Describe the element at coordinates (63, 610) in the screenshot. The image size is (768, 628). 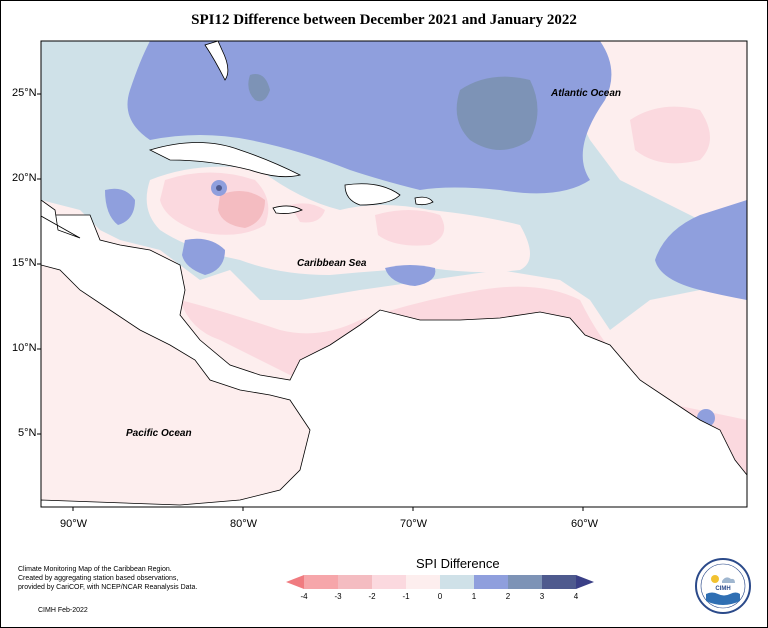
I see `date-note: CIMH Feb-2022` at that location.